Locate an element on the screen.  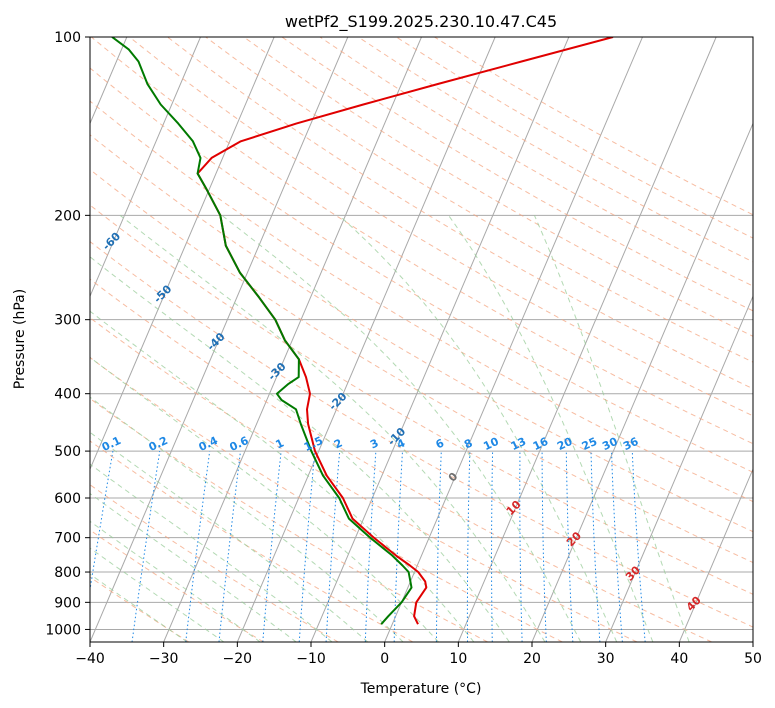
mixing-ratio-label: 10 is located at coordinates (491, 444).